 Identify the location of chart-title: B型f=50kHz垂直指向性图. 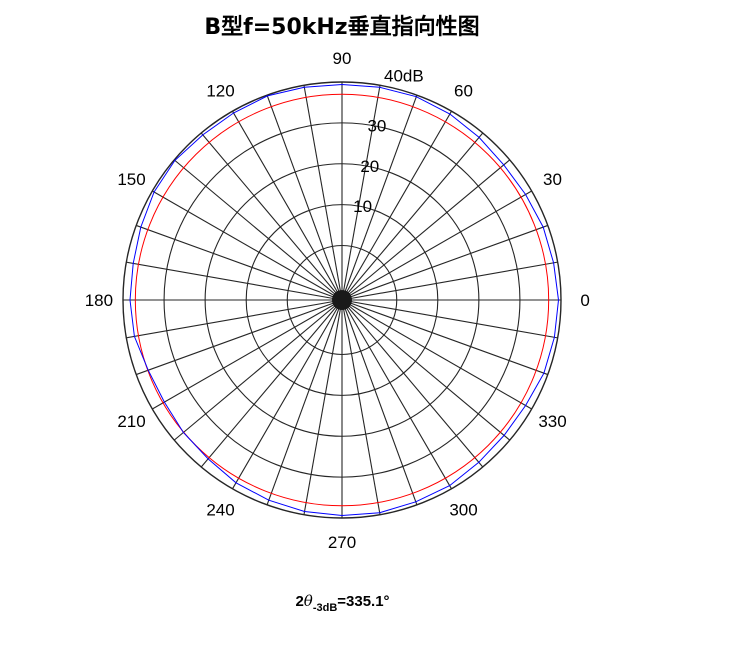
(342, 27).